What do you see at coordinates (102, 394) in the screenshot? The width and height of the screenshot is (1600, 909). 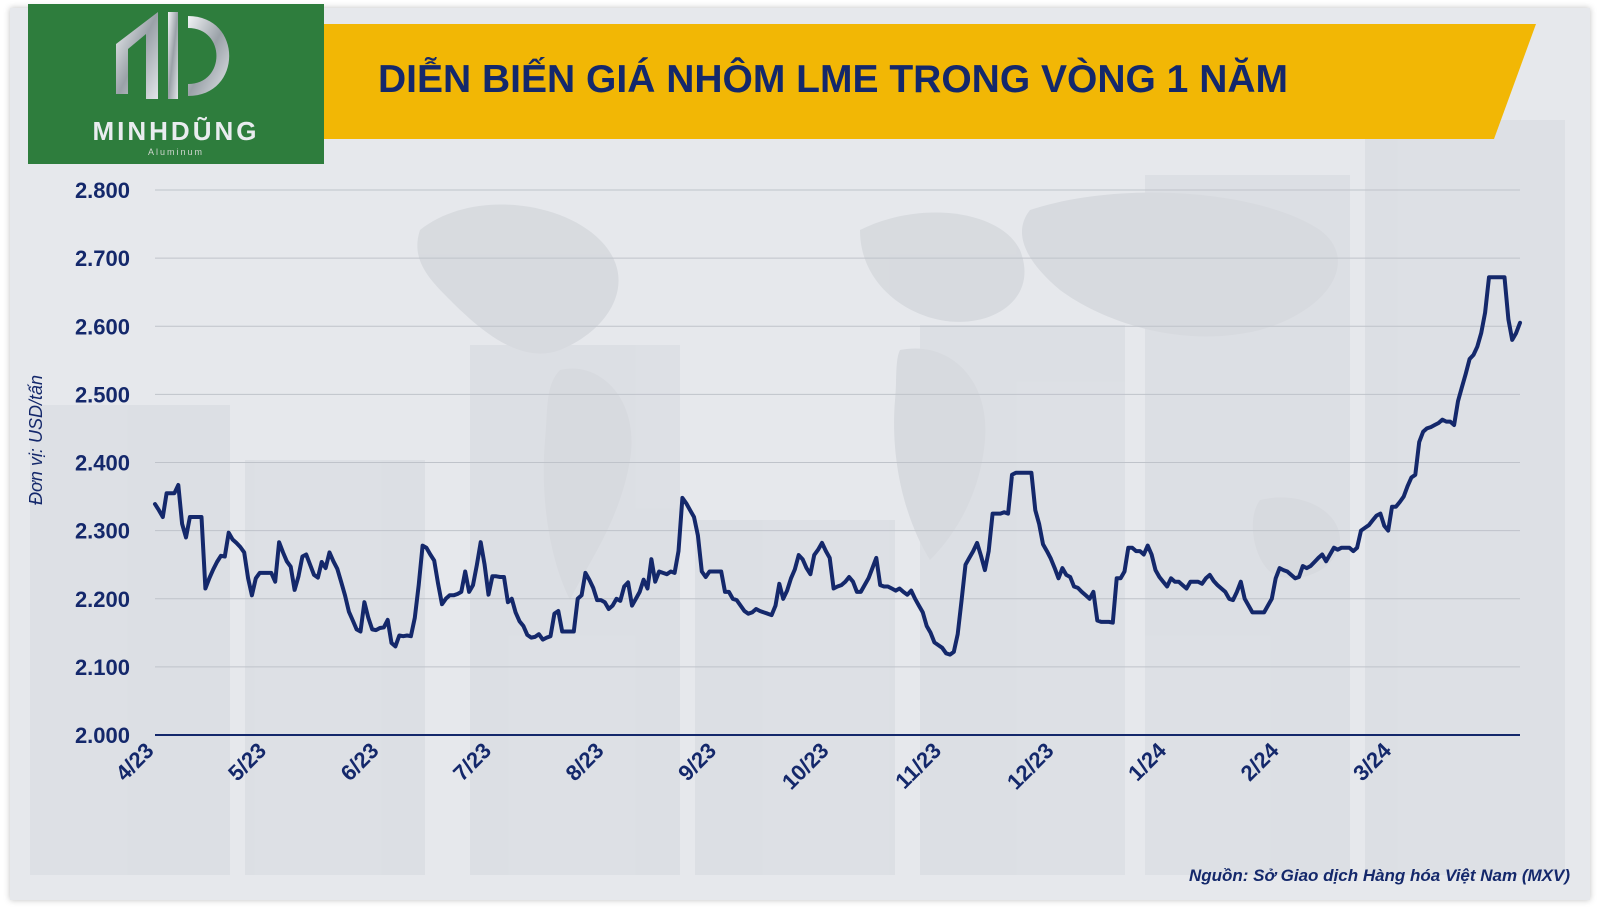 I see `y-tick-label: 2.500` at bounding box center [102, 394].